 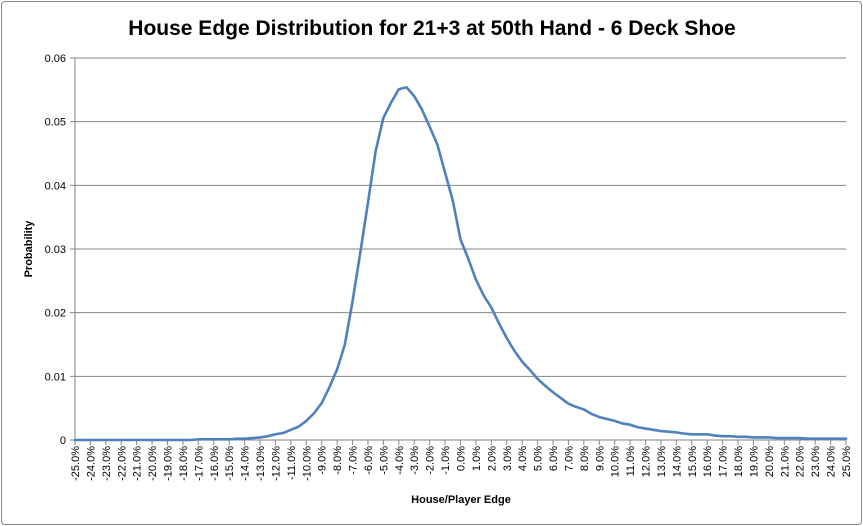 What do you see at coordinates (816, 461) in the screenshot?
I see `x-tick-label: 23.0%` at bounding box center [816, 461].